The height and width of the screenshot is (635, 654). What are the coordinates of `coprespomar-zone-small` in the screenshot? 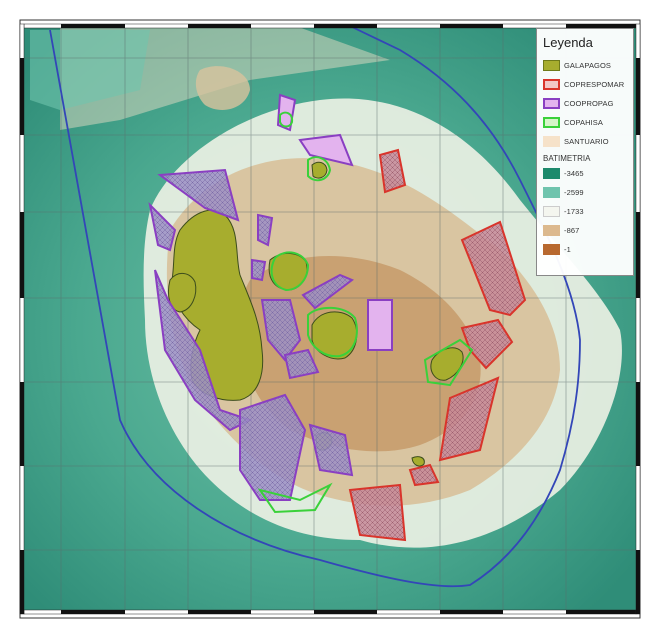 It's located at (424, 475).